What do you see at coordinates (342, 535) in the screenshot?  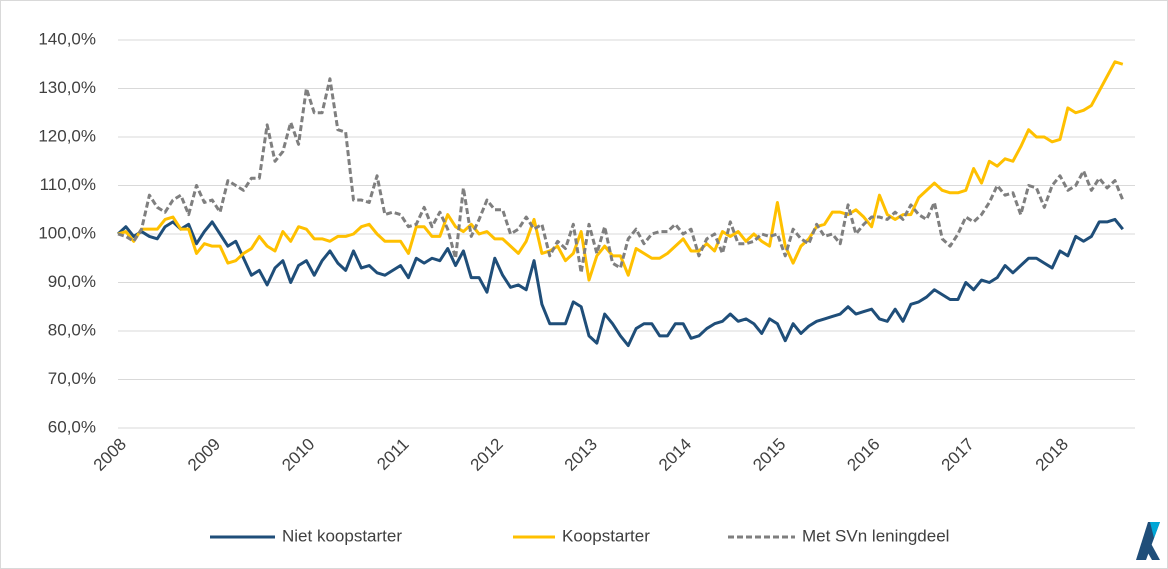 I see `legend-label: Niet koopstarter` at bounding box center [342, 535].